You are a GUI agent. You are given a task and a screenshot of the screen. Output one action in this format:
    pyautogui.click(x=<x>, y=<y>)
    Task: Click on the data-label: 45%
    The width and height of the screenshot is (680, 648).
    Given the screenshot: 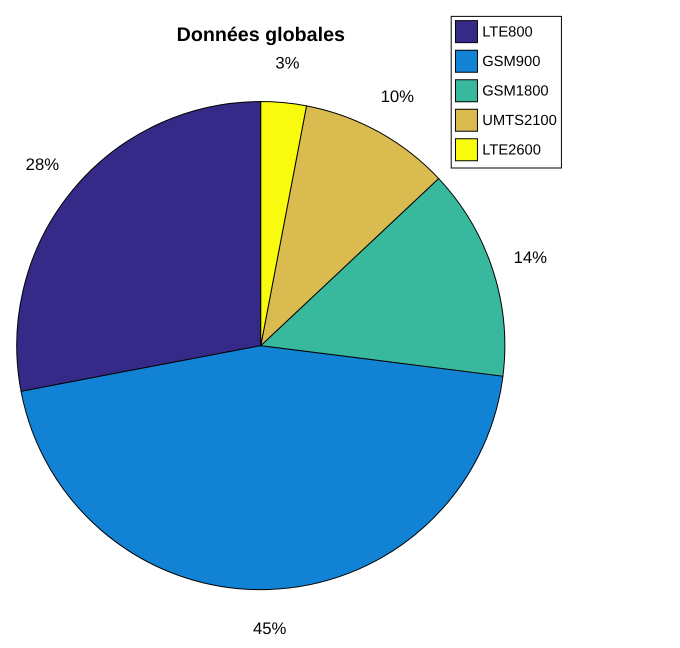 What is the action you would take?
    pyautogui.click(x=269, y=628)
    